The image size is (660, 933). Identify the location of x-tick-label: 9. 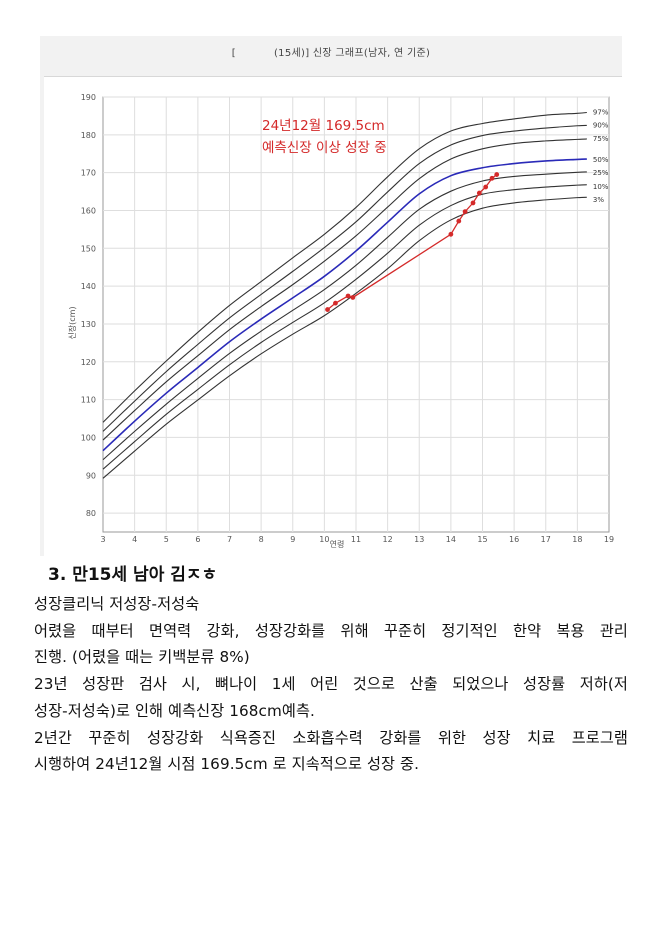
(292, 539).